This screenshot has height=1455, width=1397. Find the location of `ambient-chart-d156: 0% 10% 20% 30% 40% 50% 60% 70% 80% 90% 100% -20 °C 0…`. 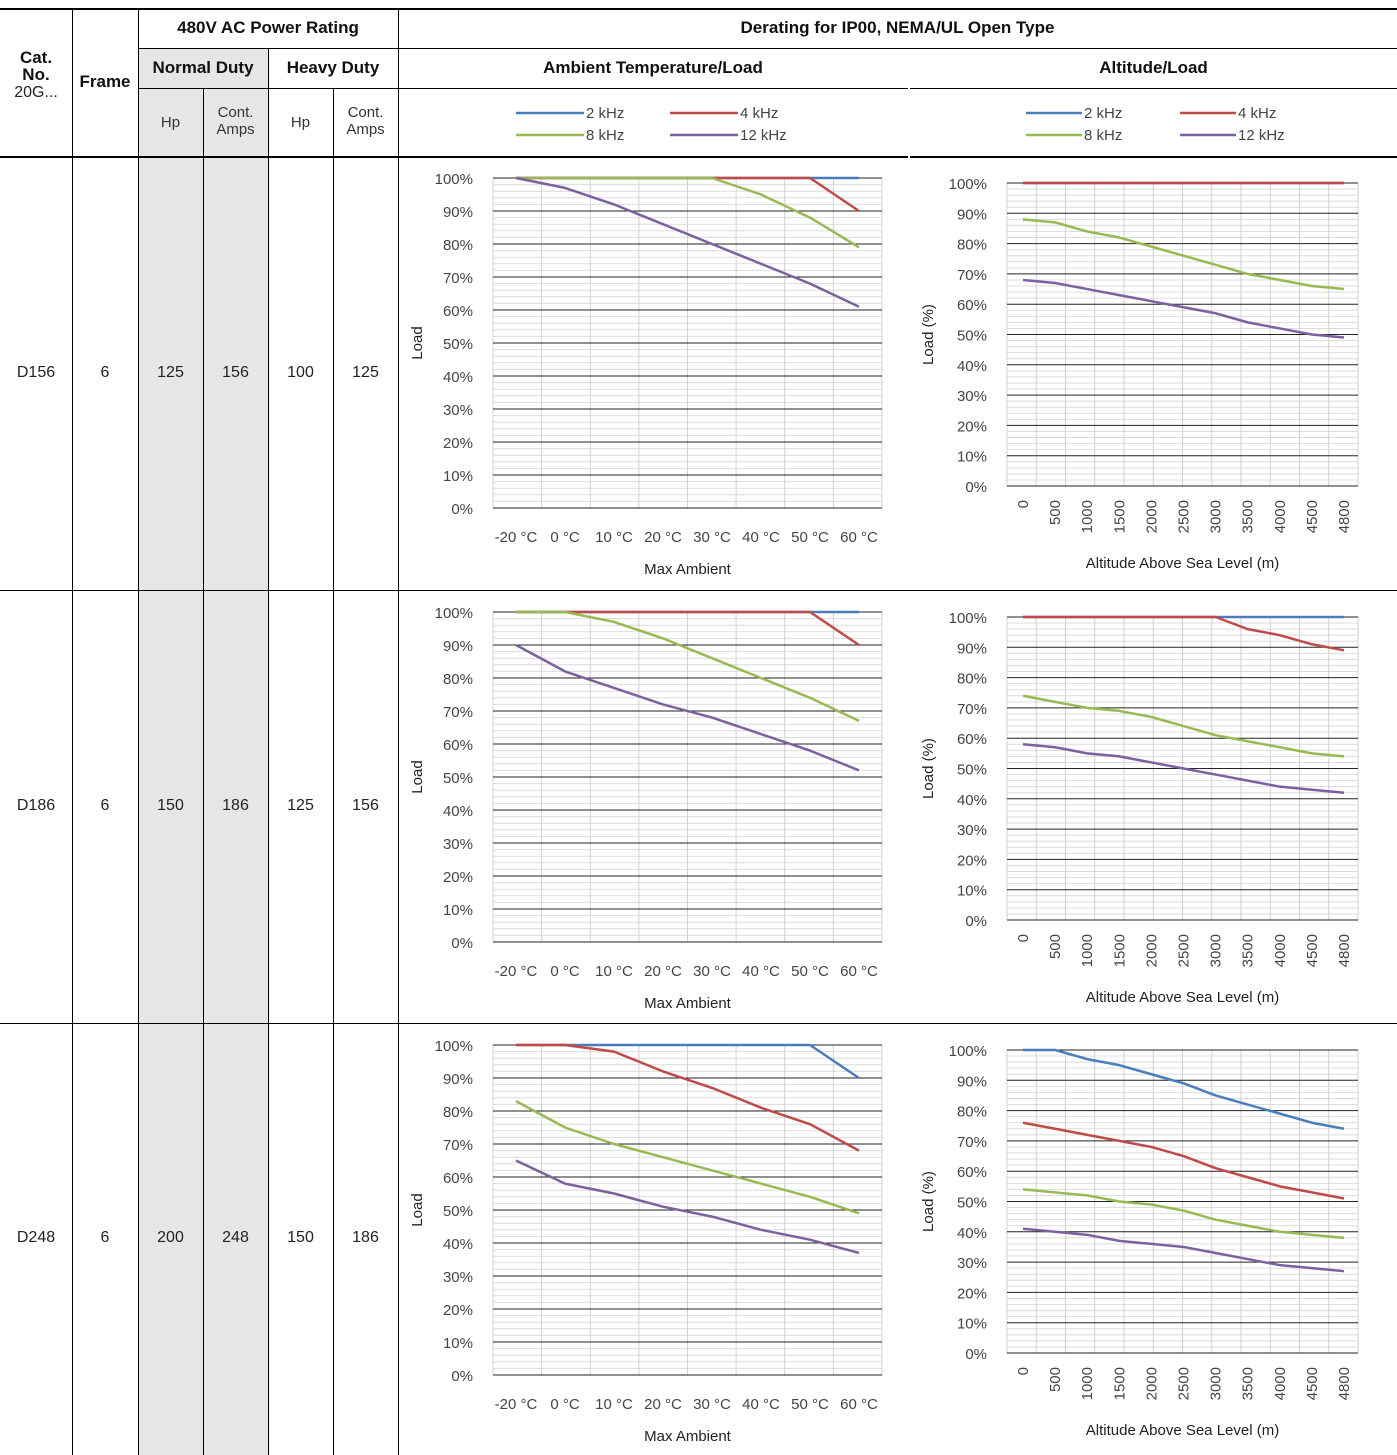

ambient-chart-d156: 0% 10% 20% 30% 40% 50% 60% 70% 80% 90% 100% -20 °C 0… is located at coordinates (646, 374).